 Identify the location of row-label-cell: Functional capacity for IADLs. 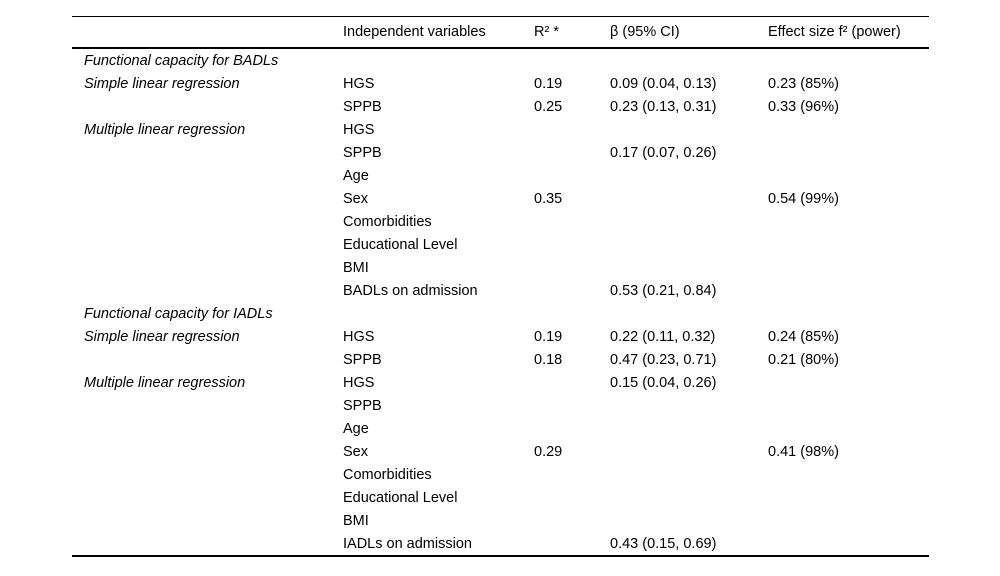
(178, 313).